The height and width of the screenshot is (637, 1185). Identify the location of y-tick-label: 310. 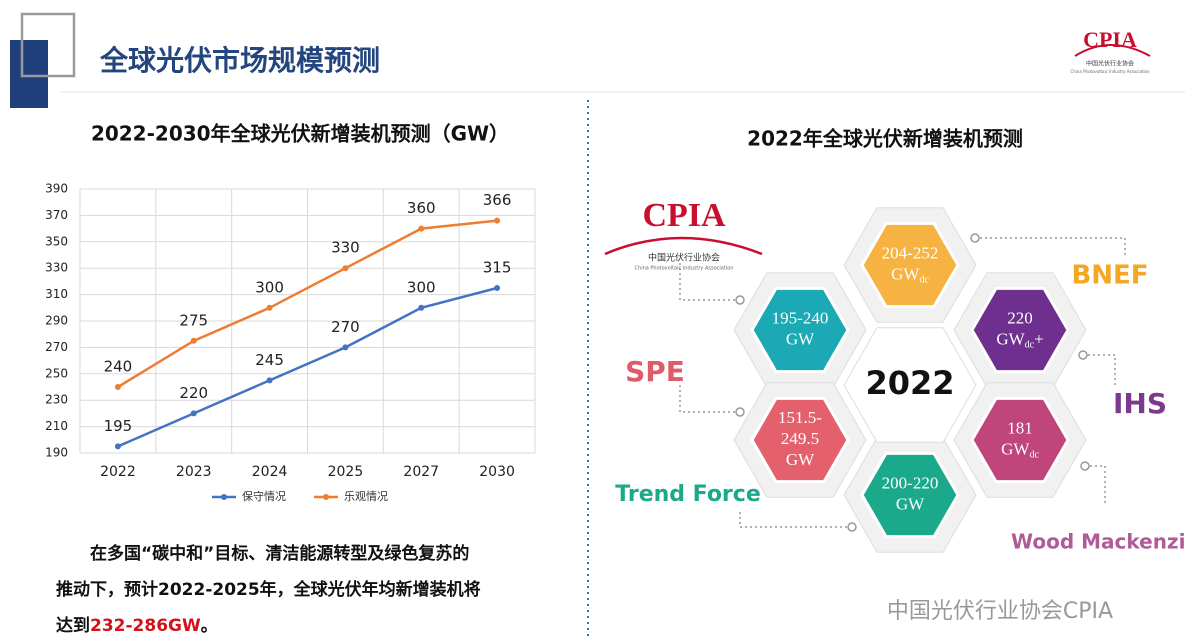
(56, 294).